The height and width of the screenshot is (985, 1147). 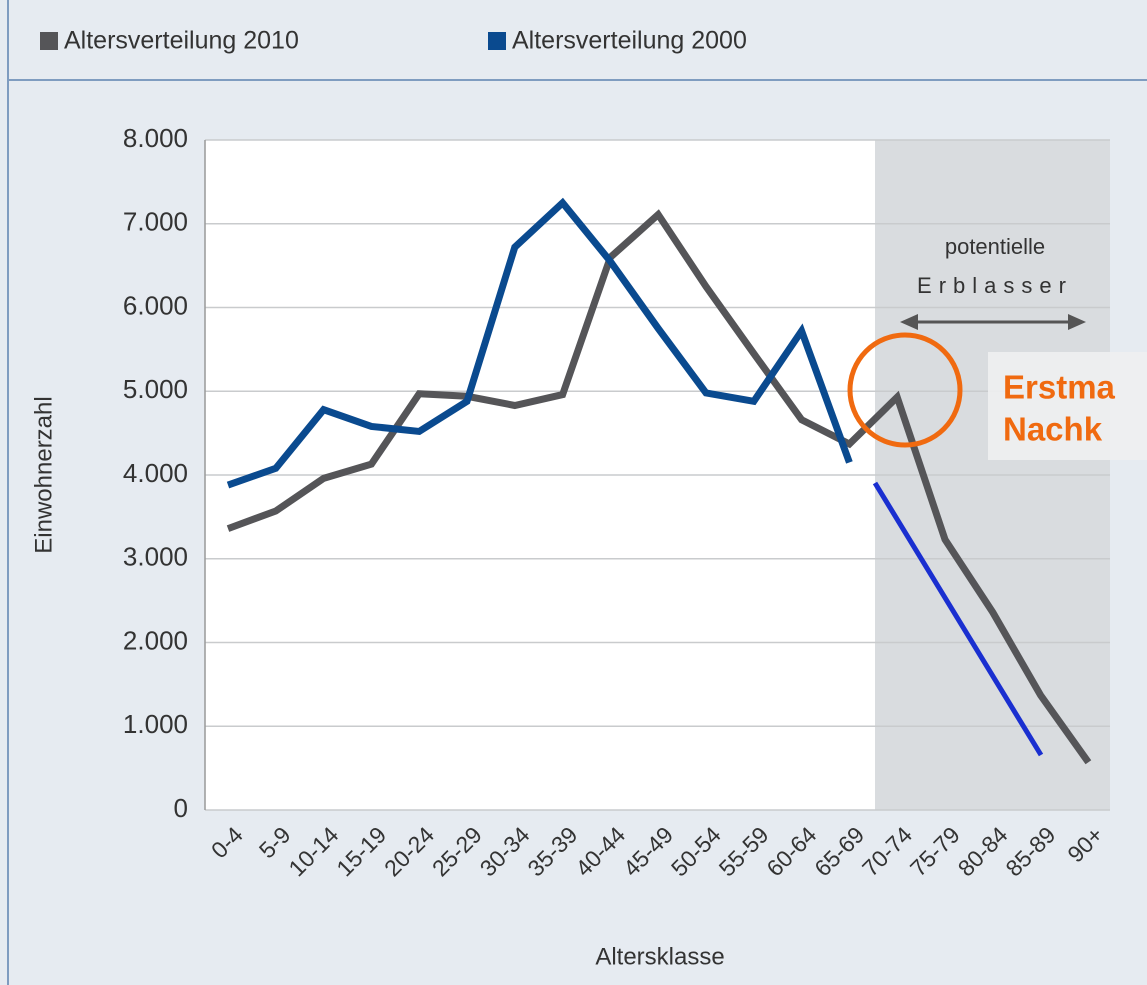 I want to click on y-tick-label: 1.000, so click(x=155, y=724).